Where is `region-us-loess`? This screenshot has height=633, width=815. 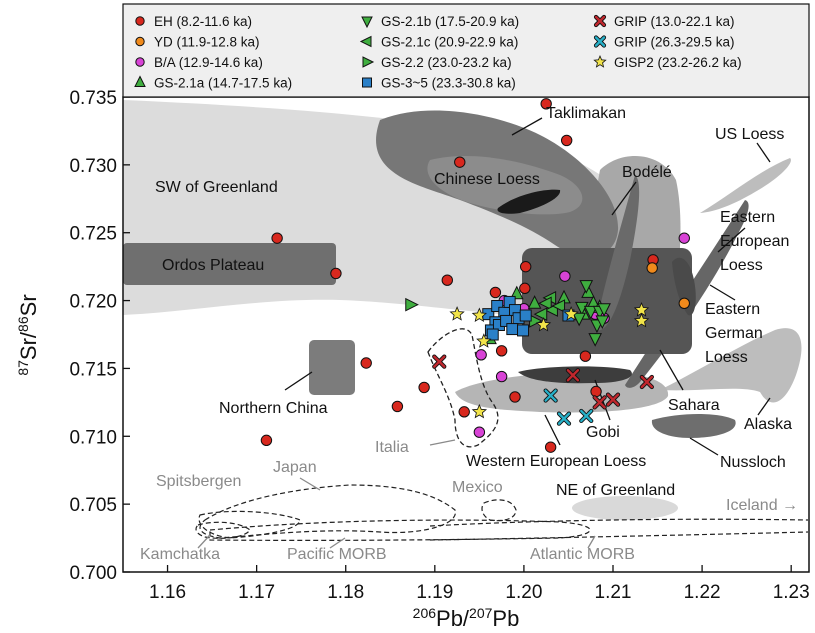 region-us-loess is located at coordinates (745, 185).